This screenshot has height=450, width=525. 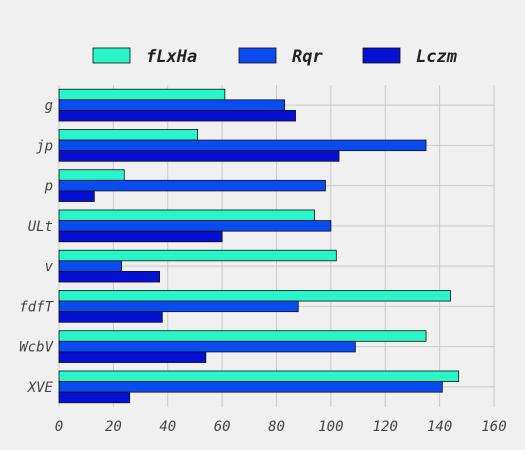 I want to click on bar-Lczm-ULt, so click(x=140, y=236).